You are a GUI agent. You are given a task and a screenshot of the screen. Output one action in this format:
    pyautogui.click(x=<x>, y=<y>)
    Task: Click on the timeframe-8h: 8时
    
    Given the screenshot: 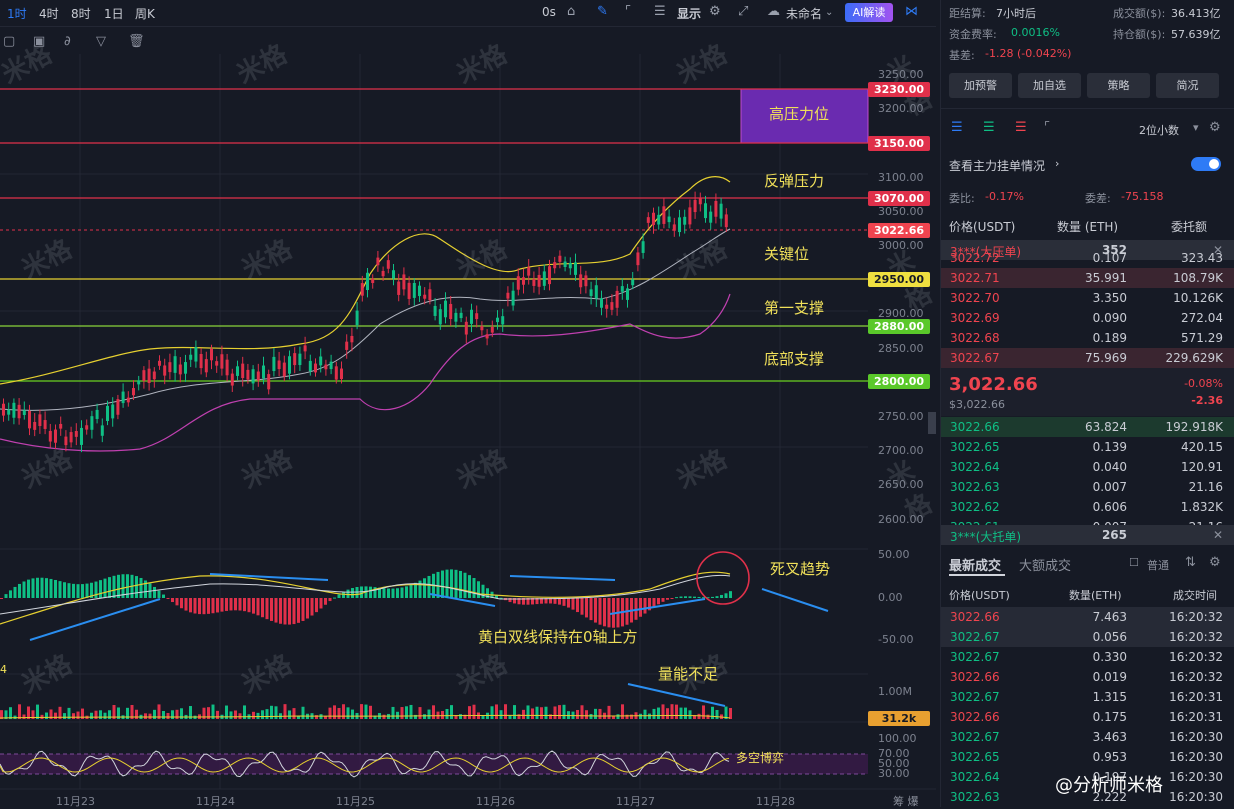 What is the action you would take?
    pyautogui.click(x=81, y=14)
    